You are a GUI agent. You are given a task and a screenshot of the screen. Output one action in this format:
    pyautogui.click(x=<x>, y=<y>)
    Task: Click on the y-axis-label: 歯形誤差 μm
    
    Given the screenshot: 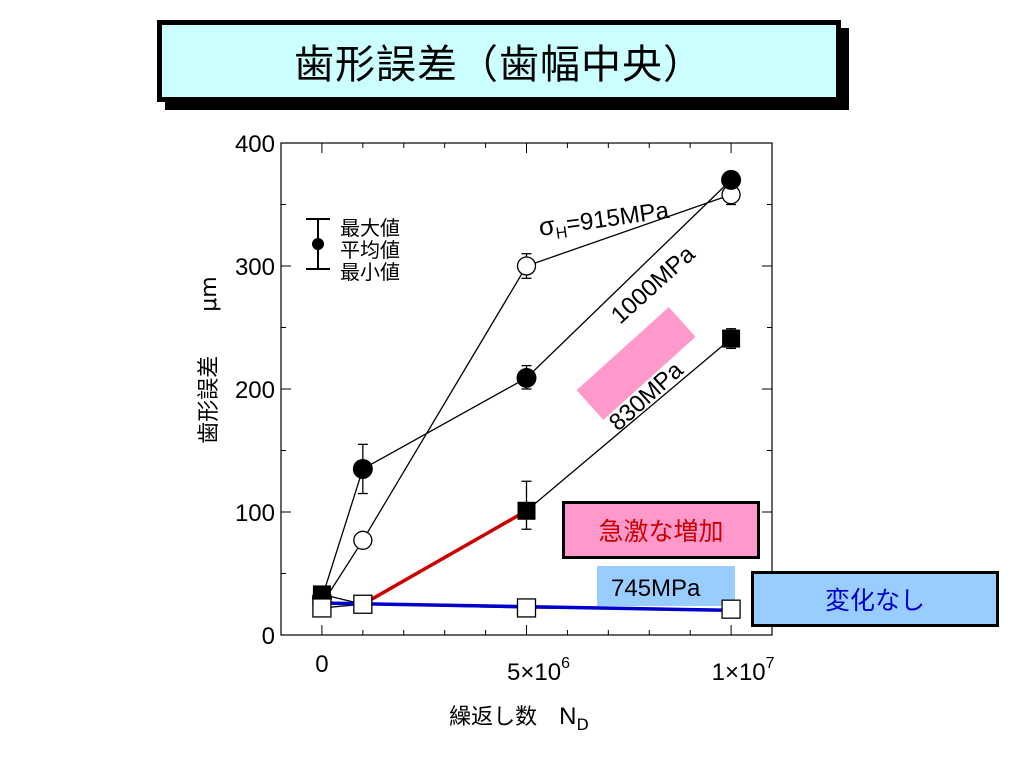 What is the action you would take?
    pyautogui.click(x=209, y=359)
    